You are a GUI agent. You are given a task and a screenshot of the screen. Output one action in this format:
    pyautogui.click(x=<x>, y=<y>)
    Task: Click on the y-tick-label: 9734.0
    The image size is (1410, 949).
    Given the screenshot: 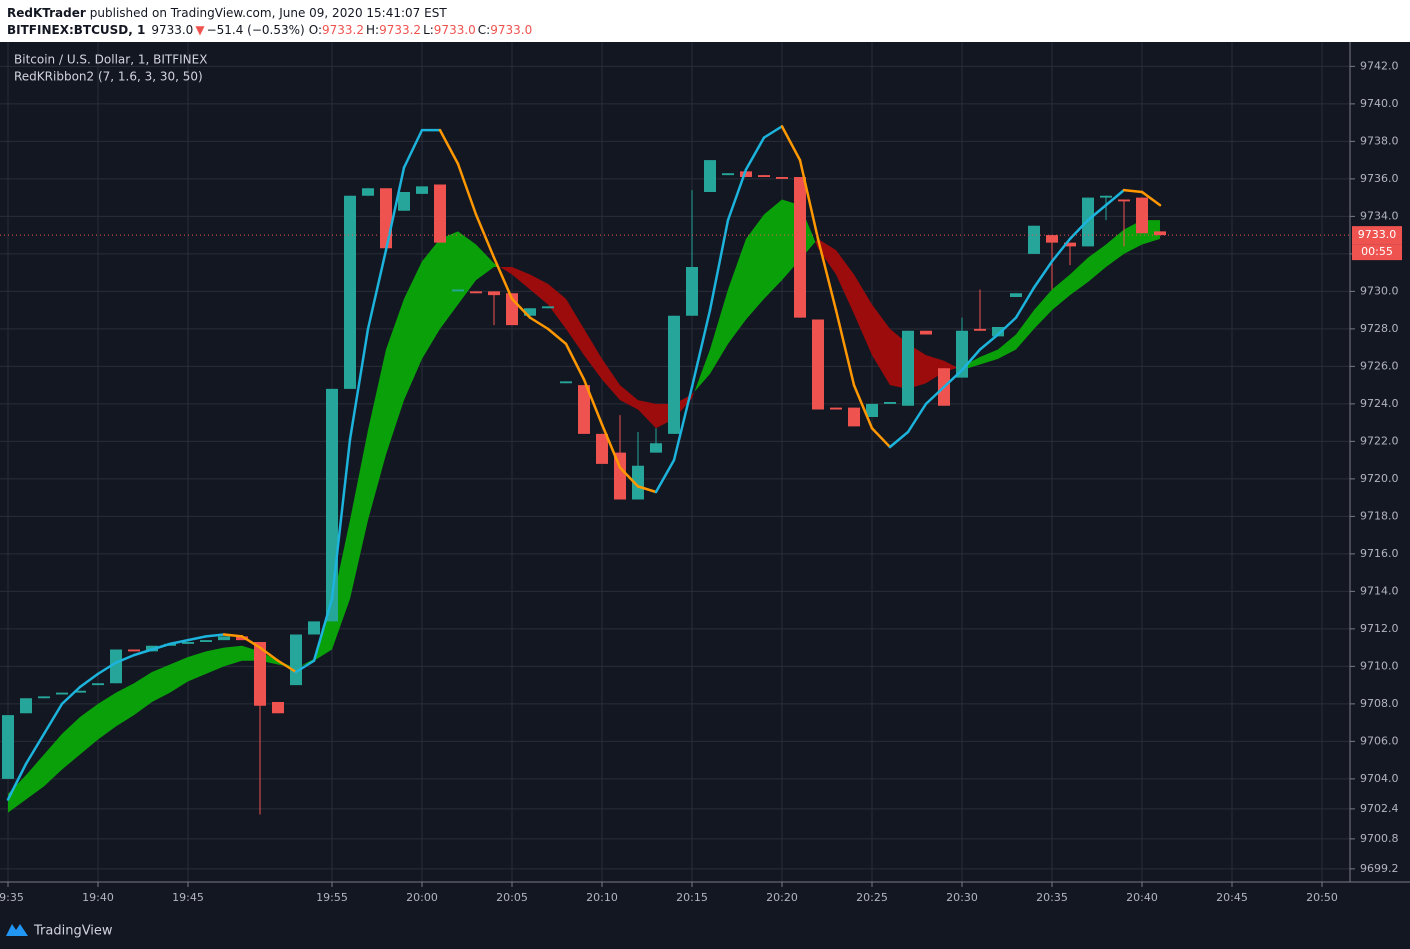 What is the action you would take?
    pyautogui.click(x=1379, y=215)
    